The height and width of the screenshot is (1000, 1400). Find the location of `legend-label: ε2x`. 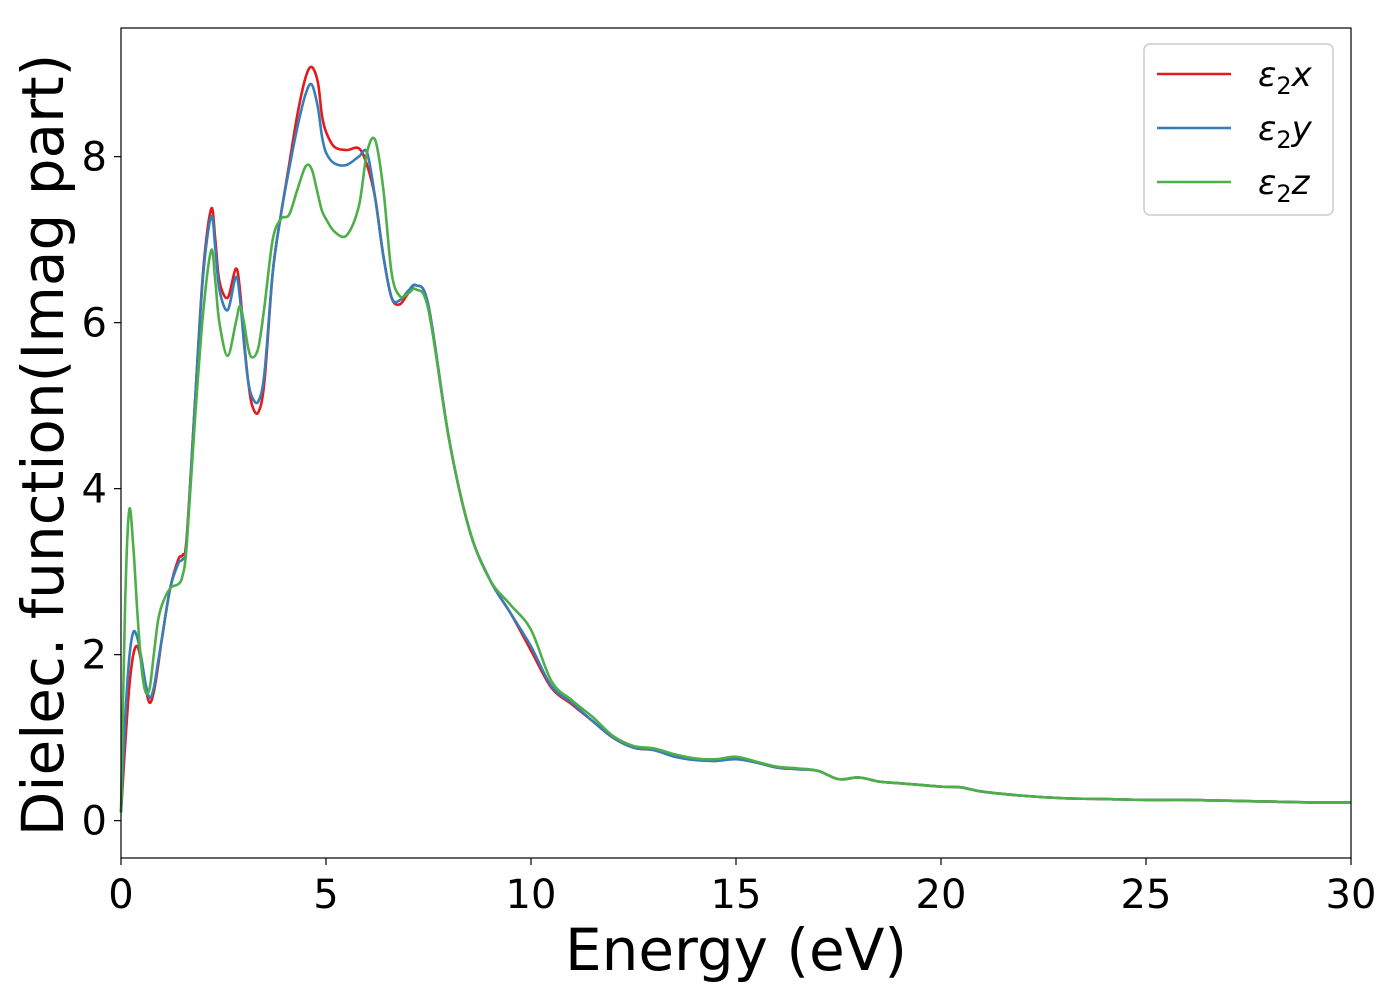

legend-label: ε2x is located at coordinates (1285, 77).